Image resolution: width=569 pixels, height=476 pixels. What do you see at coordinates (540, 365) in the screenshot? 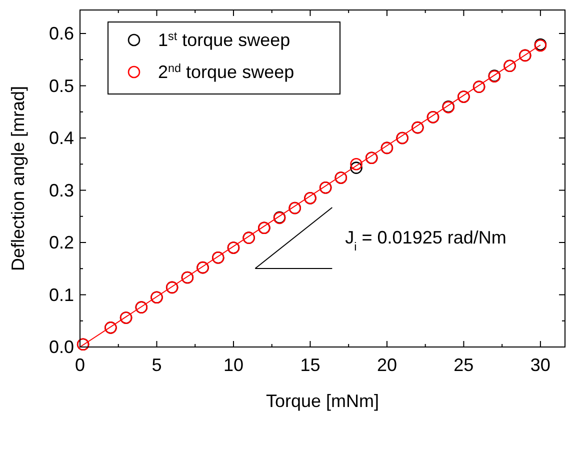
I see `x-tick-label: 30` at bounding box center [540, 365].